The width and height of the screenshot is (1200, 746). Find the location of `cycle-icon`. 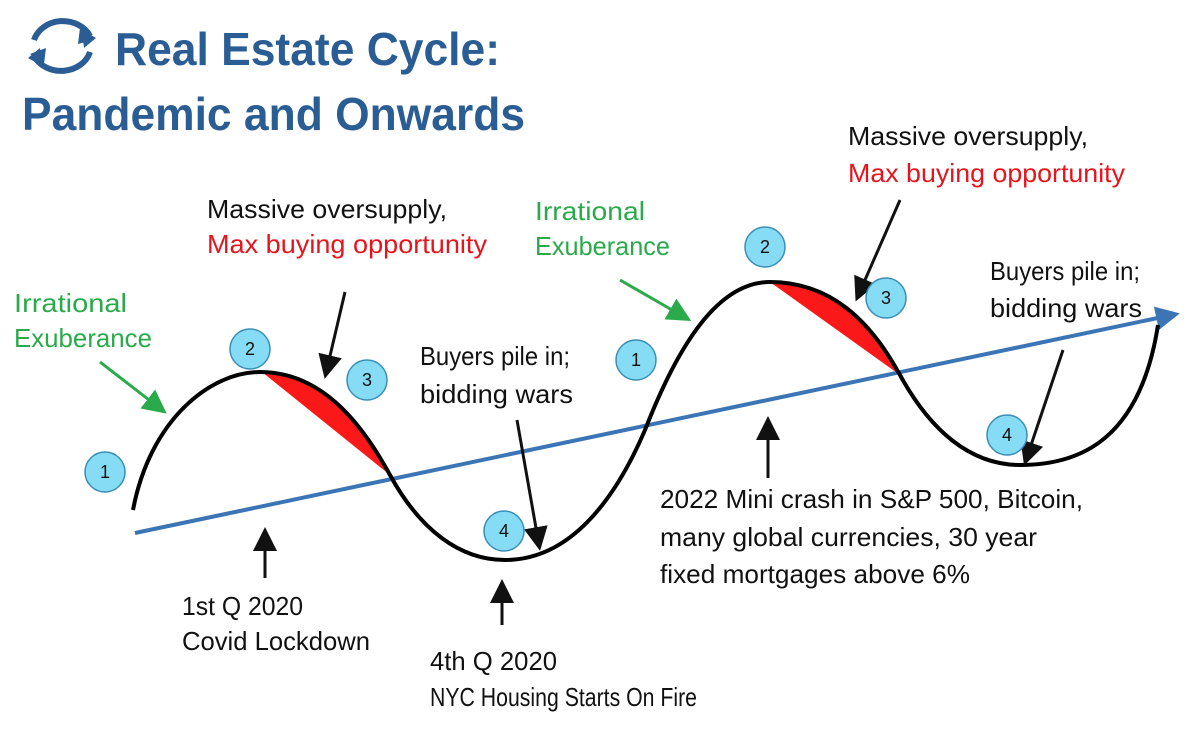

cycle-icon is located at coordinates (62, 46).